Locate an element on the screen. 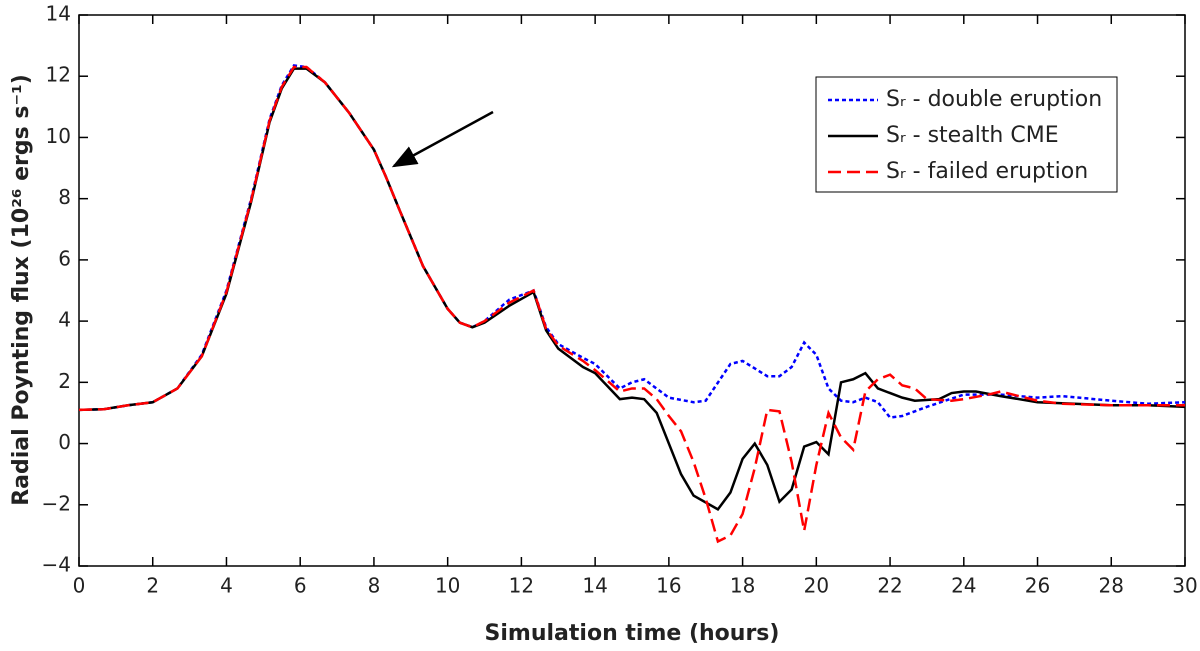 This screenshot has width=1200, height=651. x-tick-label: 14 is located at coordinates (594, 586).